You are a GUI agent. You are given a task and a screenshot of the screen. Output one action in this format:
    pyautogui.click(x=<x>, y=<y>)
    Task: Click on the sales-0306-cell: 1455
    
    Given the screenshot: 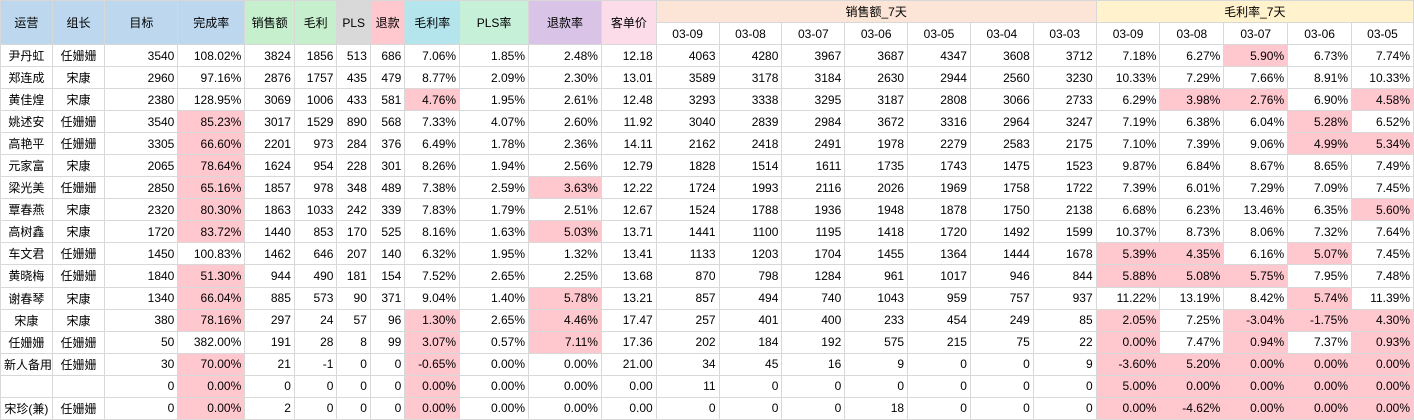 What is the action you would take?
    pyautogui.click(x=876, y=254)
    